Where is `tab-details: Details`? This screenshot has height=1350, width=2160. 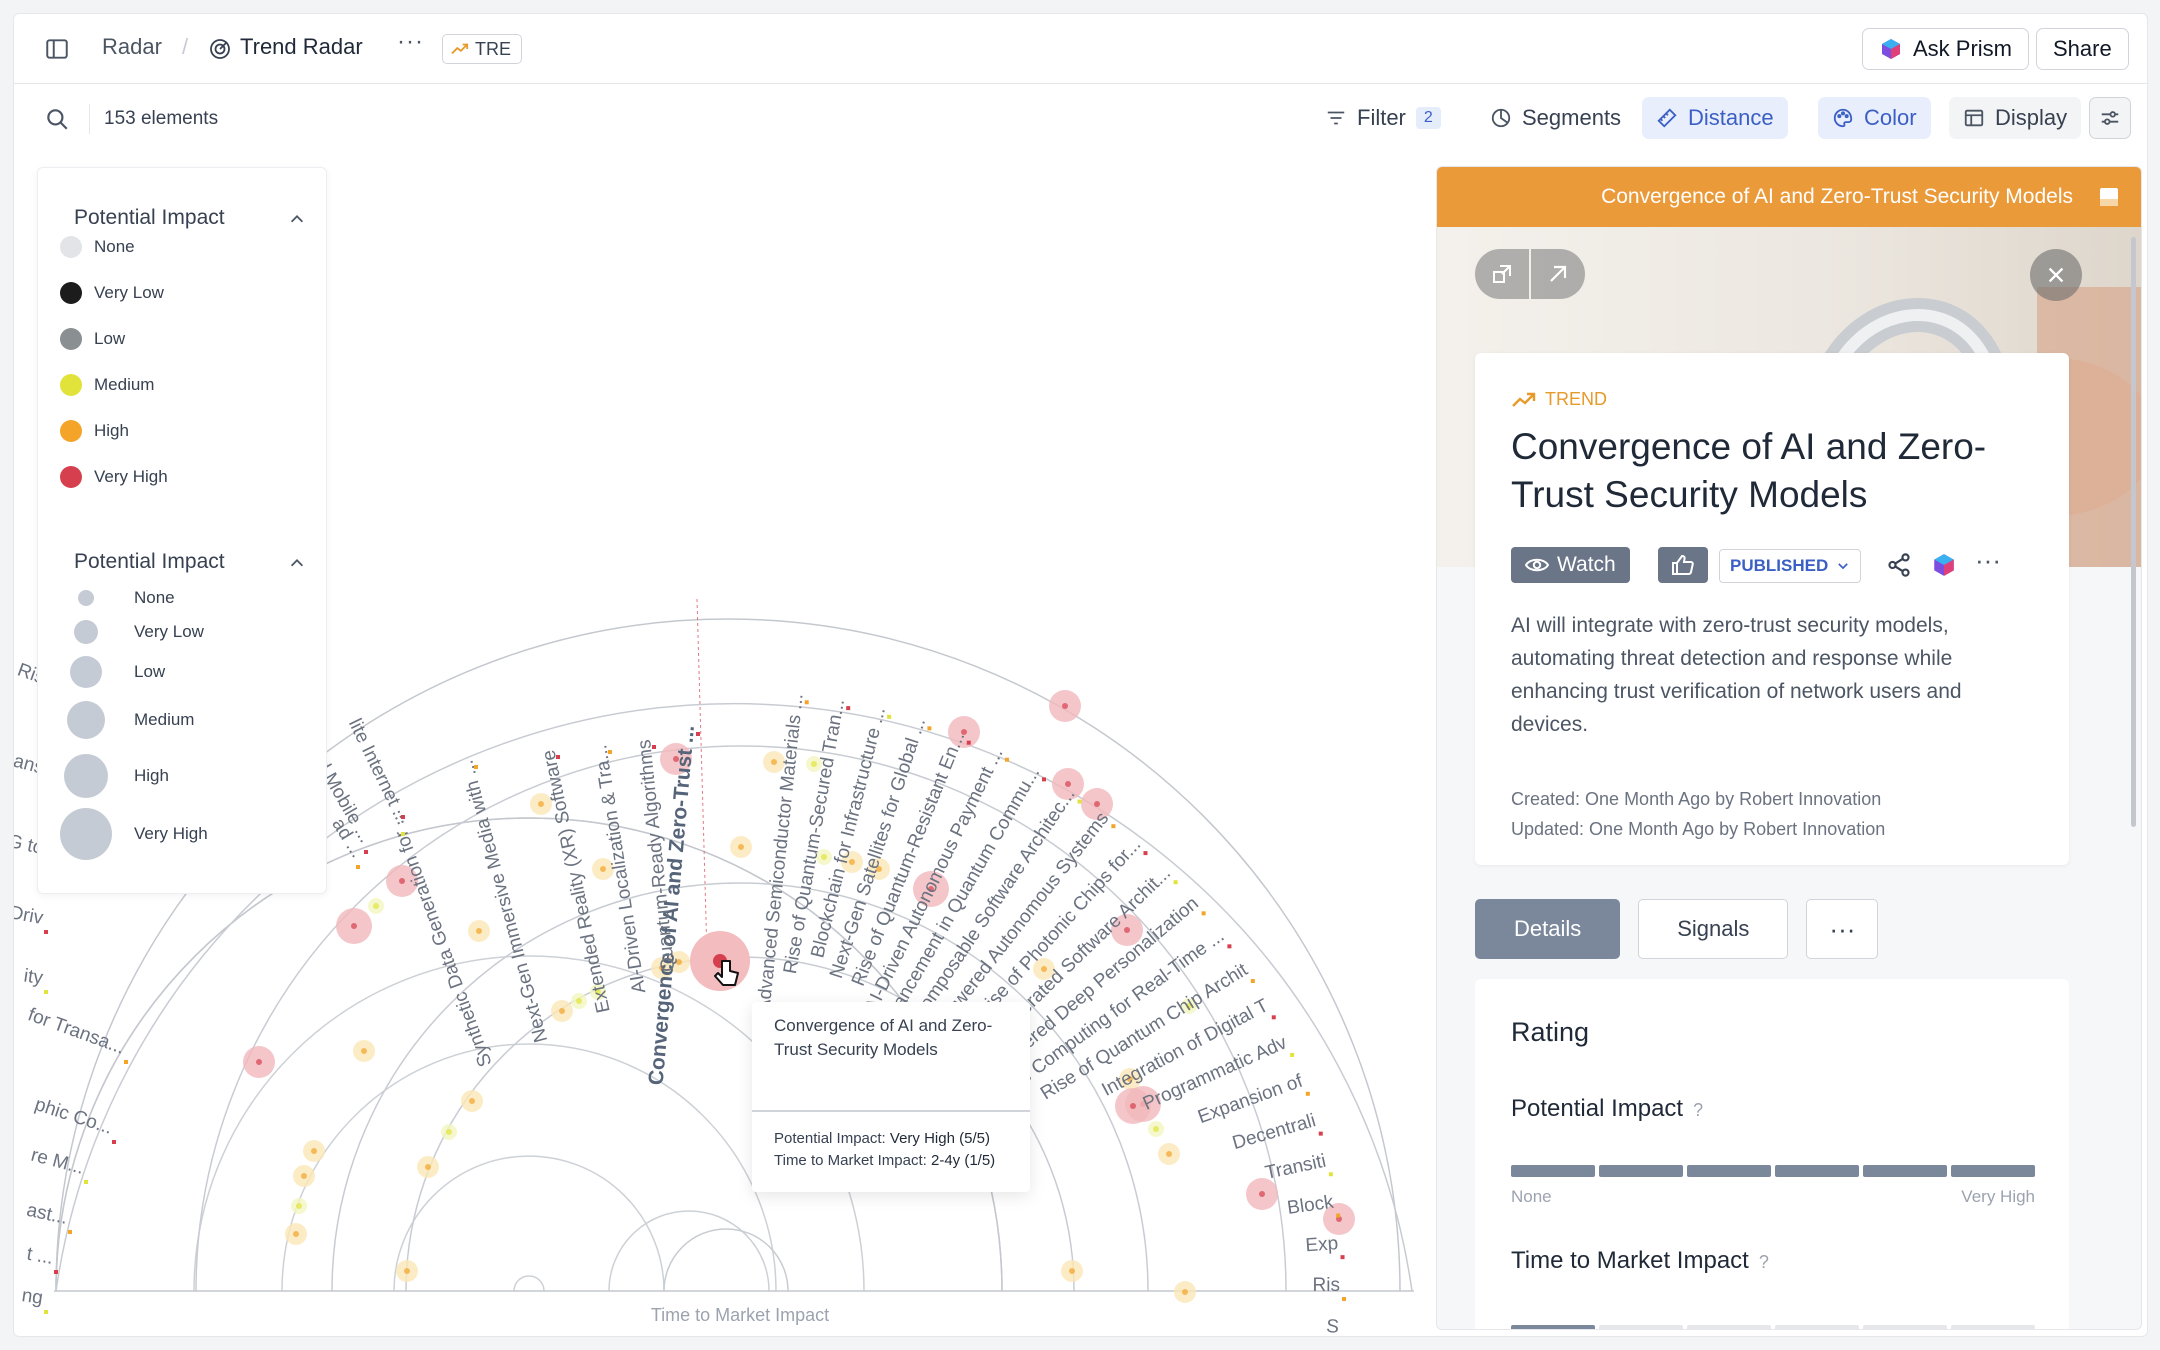 tab-details: Details is located at coordinates (1548, 929).